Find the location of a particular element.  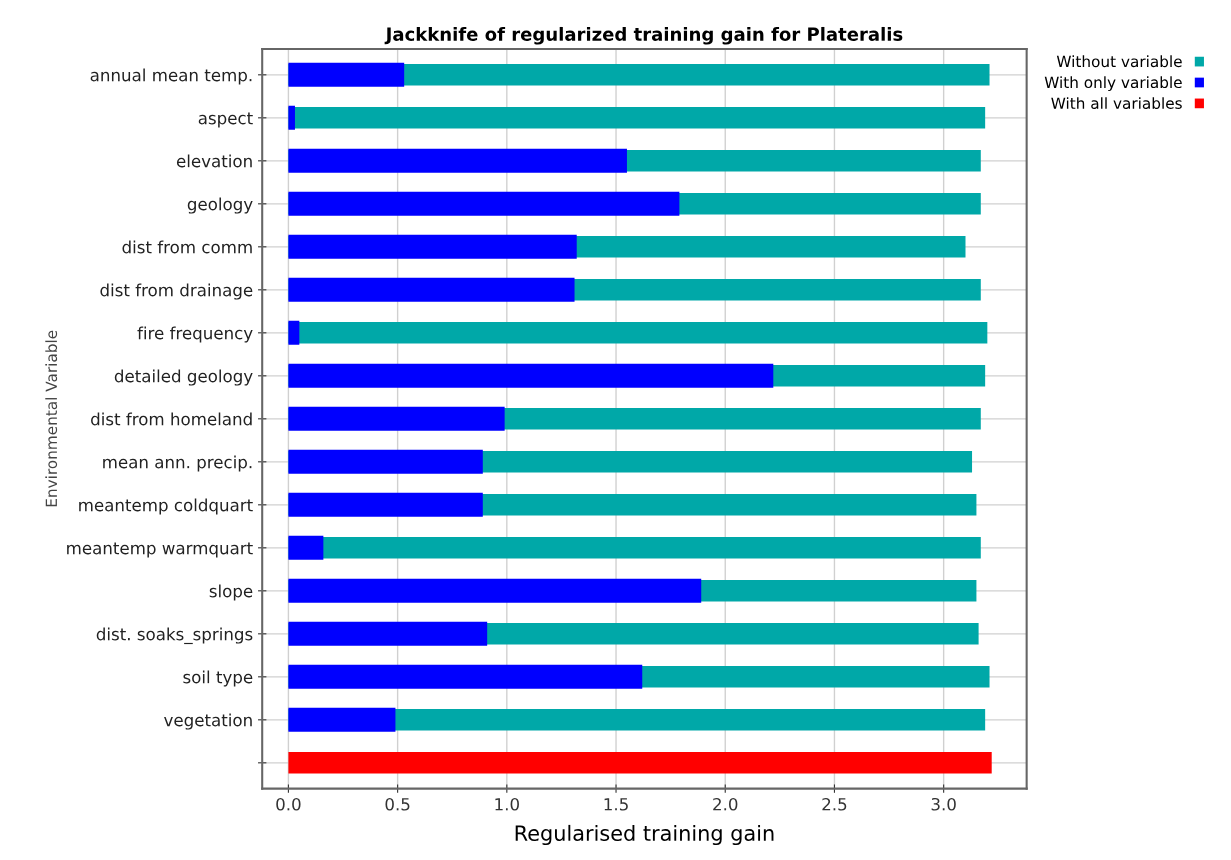

y-tick-label: geology is located at coordinates (220, 205).